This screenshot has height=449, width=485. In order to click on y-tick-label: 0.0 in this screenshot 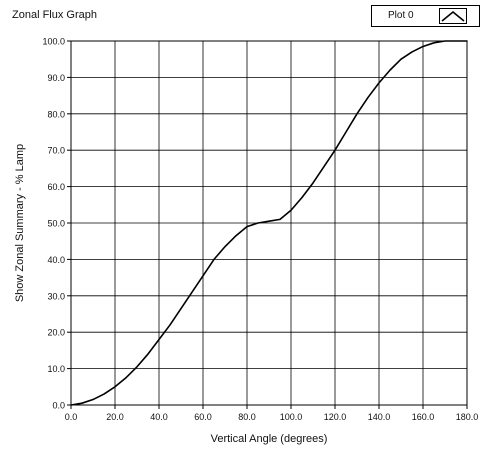, I will do `click(58, 406)`.